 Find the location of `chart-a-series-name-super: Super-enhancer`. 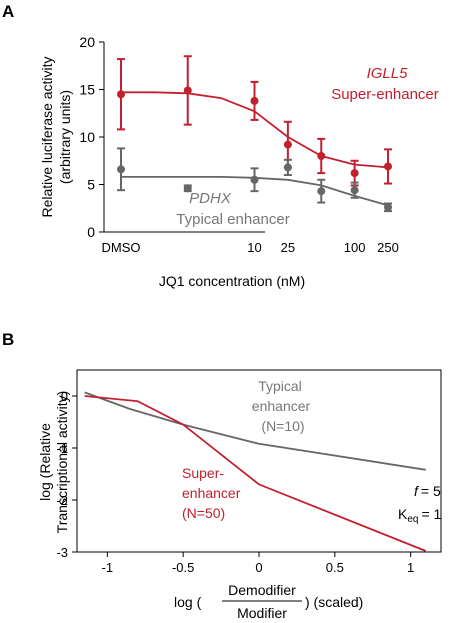

chart-a-series-name-super: Super-enhancer is located at coordinates (385, 94).